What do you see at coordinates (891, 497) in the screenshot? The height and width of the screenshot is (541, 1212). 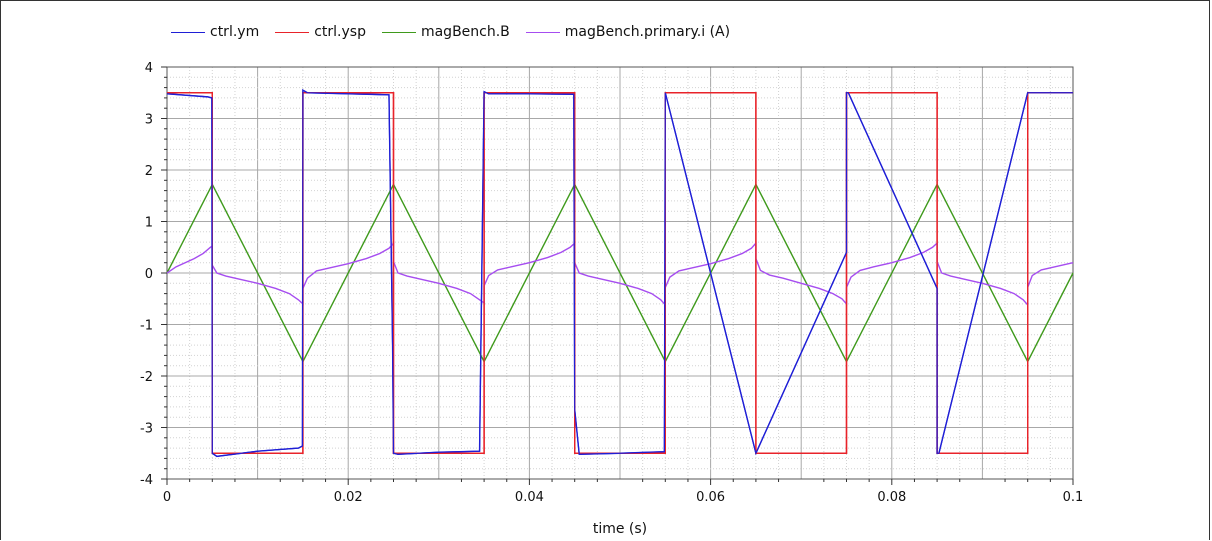 I see `x-tick-label: 0.08` at bounding box center [891, 497].